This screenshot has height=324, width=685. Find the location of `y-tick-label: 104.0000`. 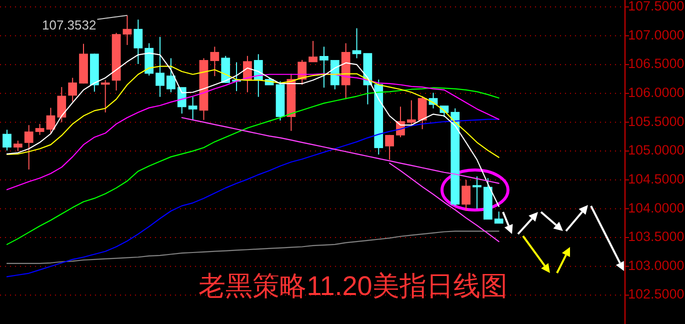

y-tick-label: 104.0000 is located at coordinates (656, 208).